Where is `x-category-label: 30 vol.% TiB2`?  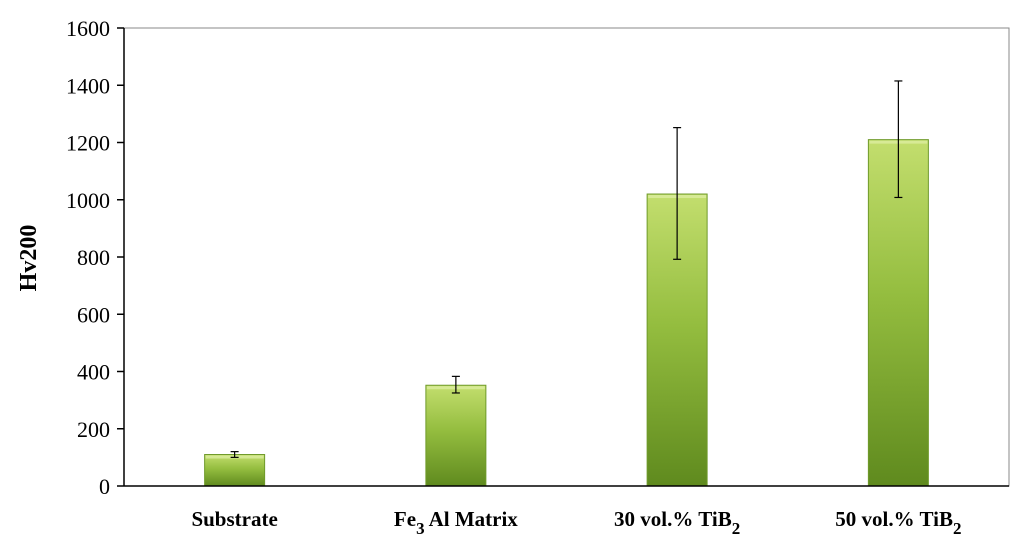 x-category-label: 30 vol.% TiB2 is located at coordinates (677, 522).